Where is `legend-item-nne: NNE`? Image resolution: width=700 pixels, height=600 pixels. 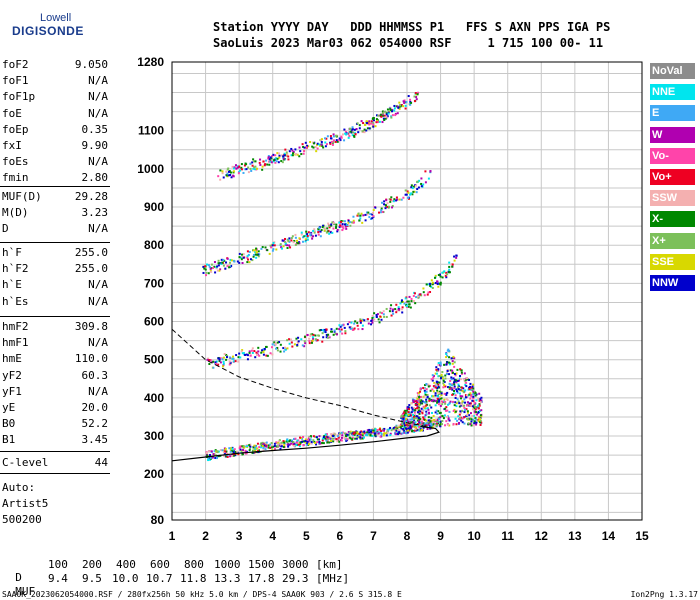
legend-item-nne: NNE is located at coordinates (672, 92).